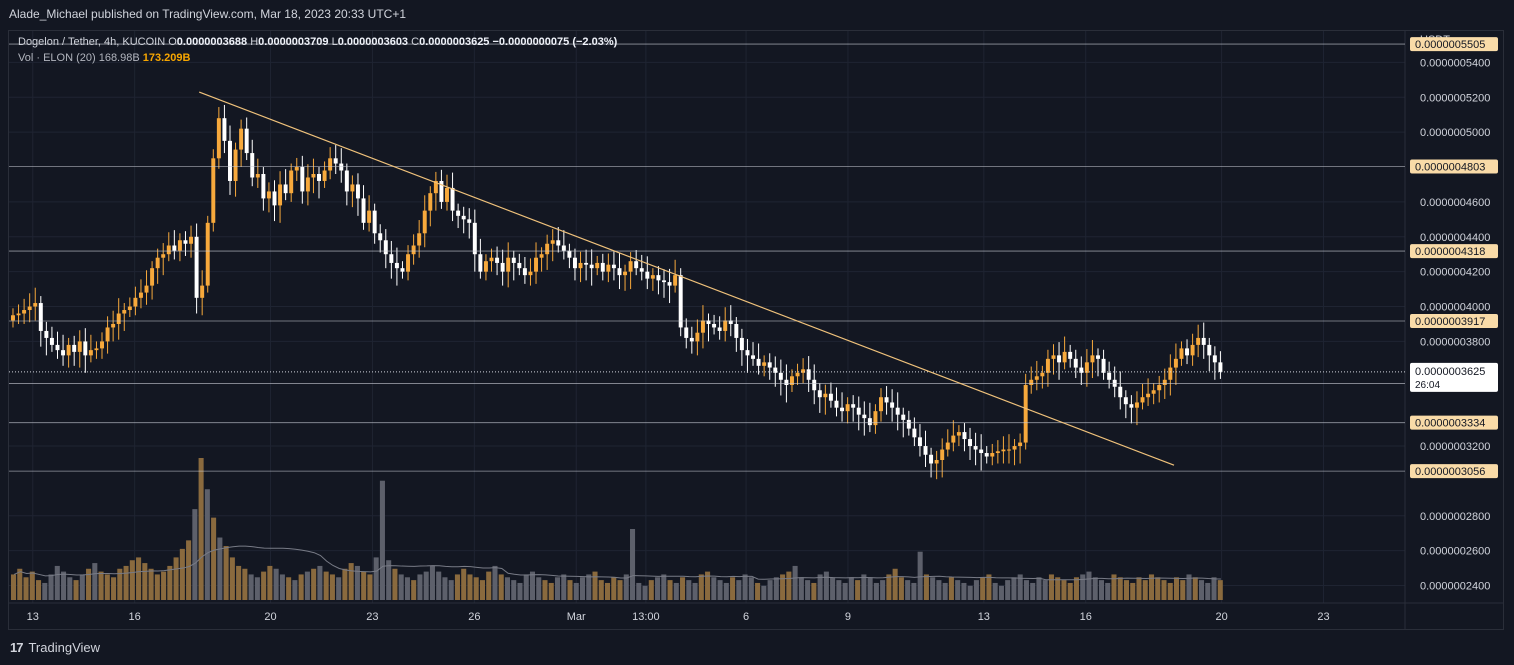 This screenshot has width=1514, height=665. Describe the element at coordinates (1455, 133) in the screenshot. I see `y-tick-label: 0.0000005000` at that location.